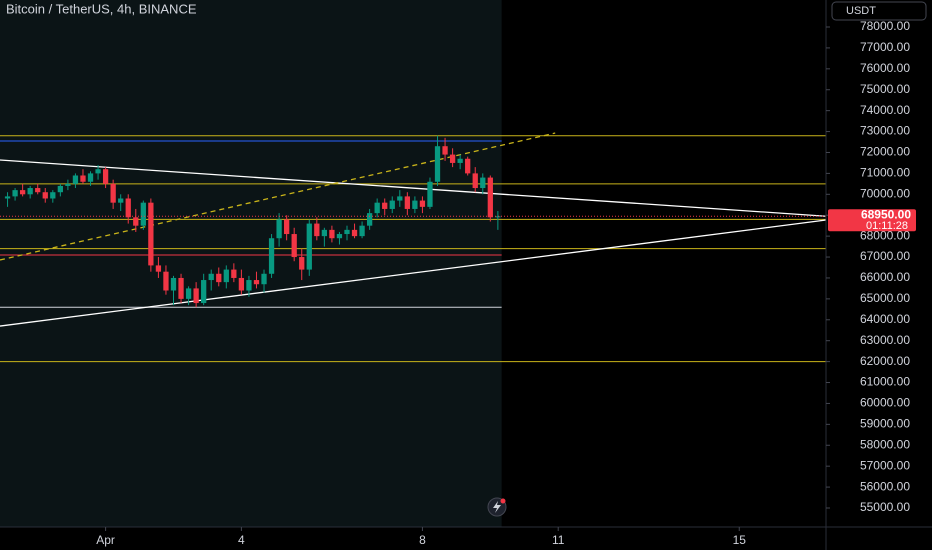 This screenshot has height=550, width=932. I want to click on y-tick-label: 55000.00, so click(885, 507).